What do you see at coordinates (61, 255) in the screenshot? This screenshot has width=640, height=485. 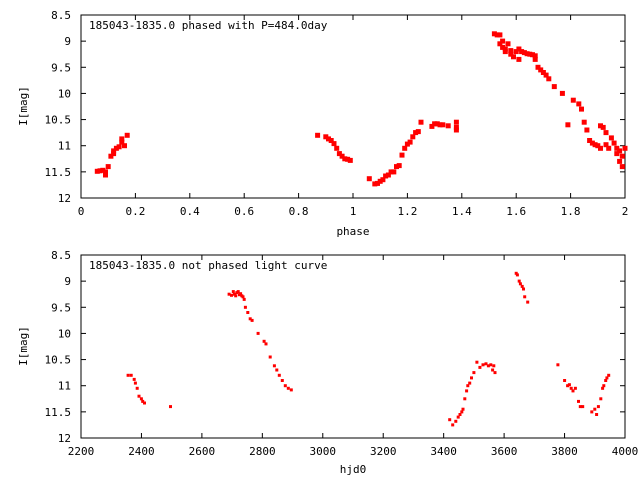 I see `unphased-y-tick-label: 8.5` at bounding box center [61, 255].